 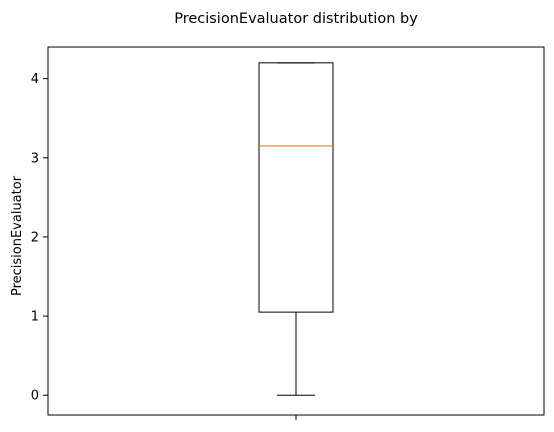 I want to click on y-tick-label: 2, so click(x=35, y=237).